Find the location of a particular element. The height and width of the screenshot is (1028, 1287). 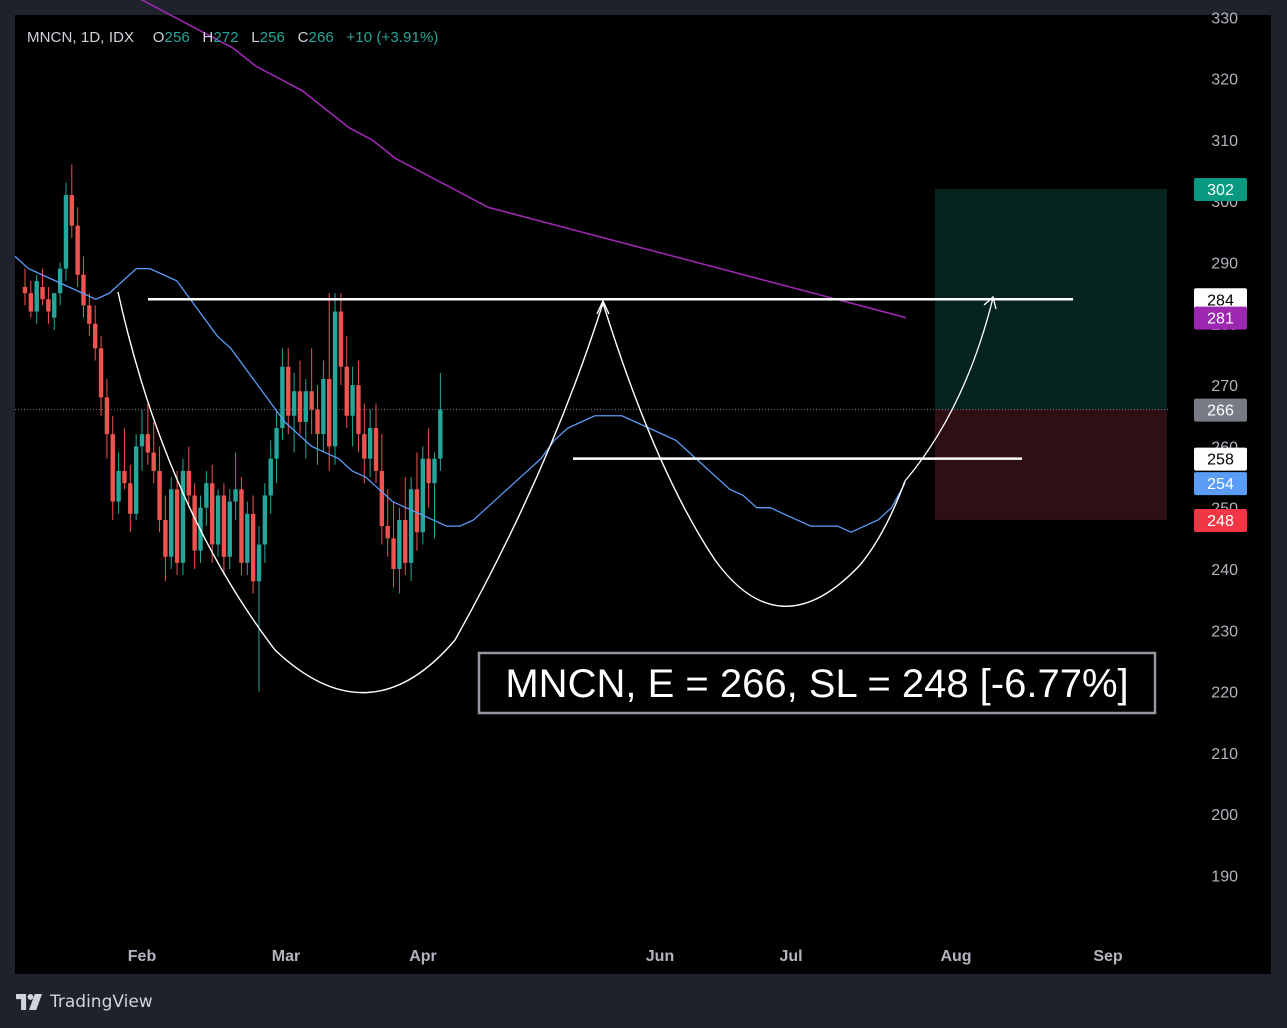

price-label-text: 248 is located at coordinates (1220, 521).